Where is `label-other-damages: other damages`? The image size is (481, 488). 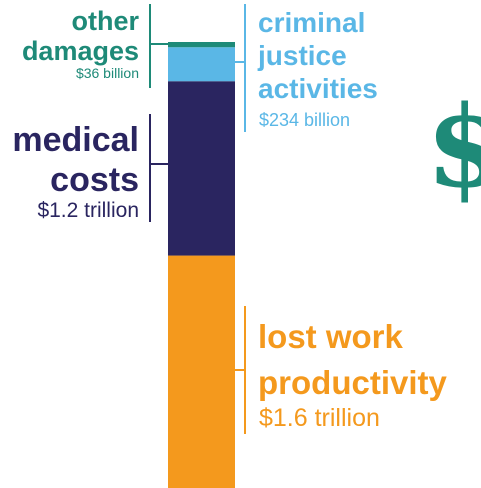
label-other-damages: other damages is located at coordinates (80, 36).